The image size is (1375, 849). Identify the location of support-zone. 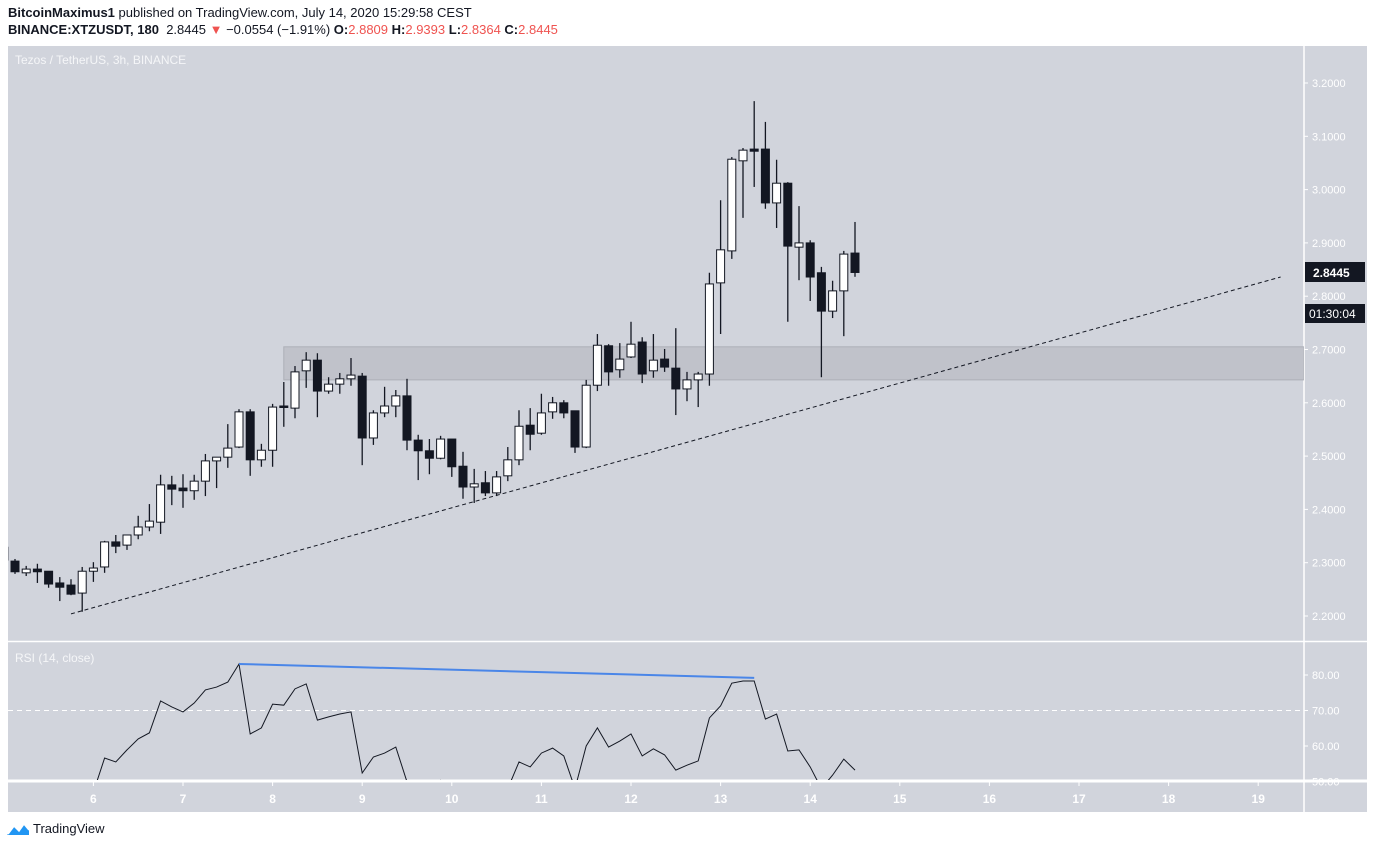
(793, 363).